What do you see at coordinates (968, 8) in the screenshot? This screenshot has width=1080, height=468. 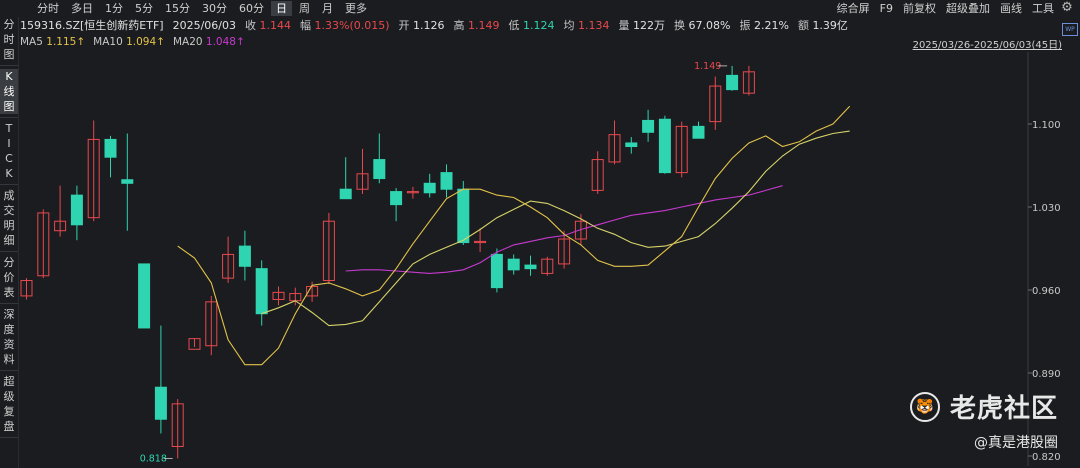 I see `tool-3: 超级叠加` at bounding box center [968, 8].